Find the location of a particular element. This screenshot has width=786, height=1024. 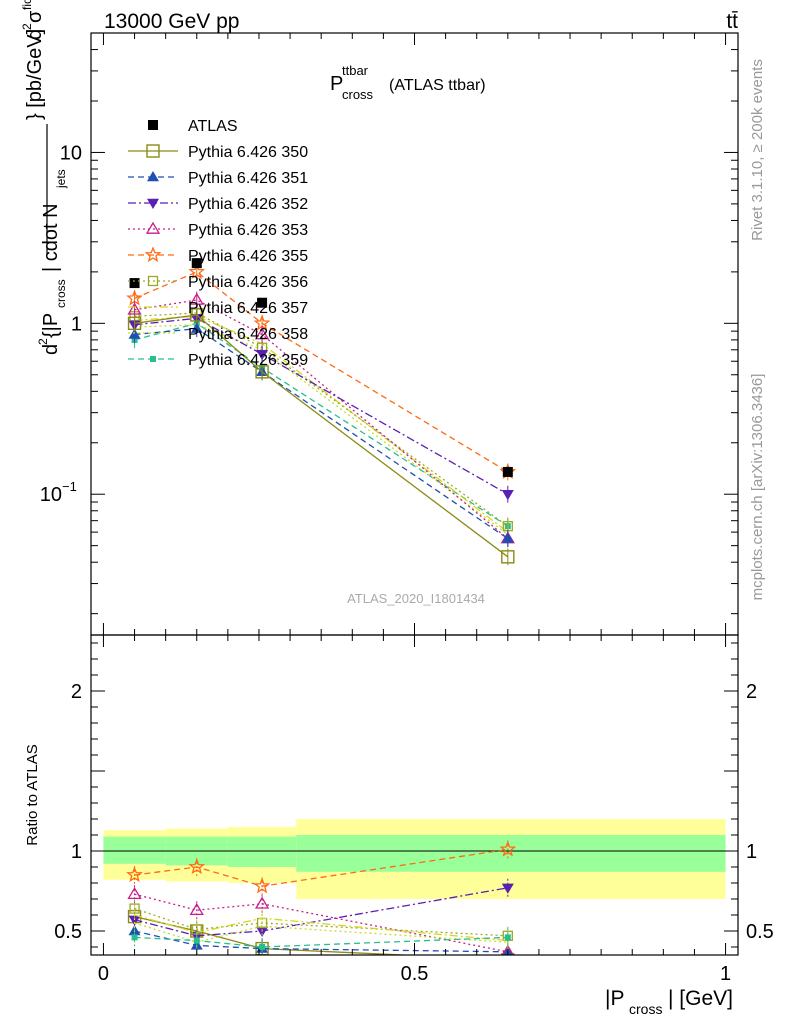

x-tick-label: 0 is located at coordinates (103, 974).